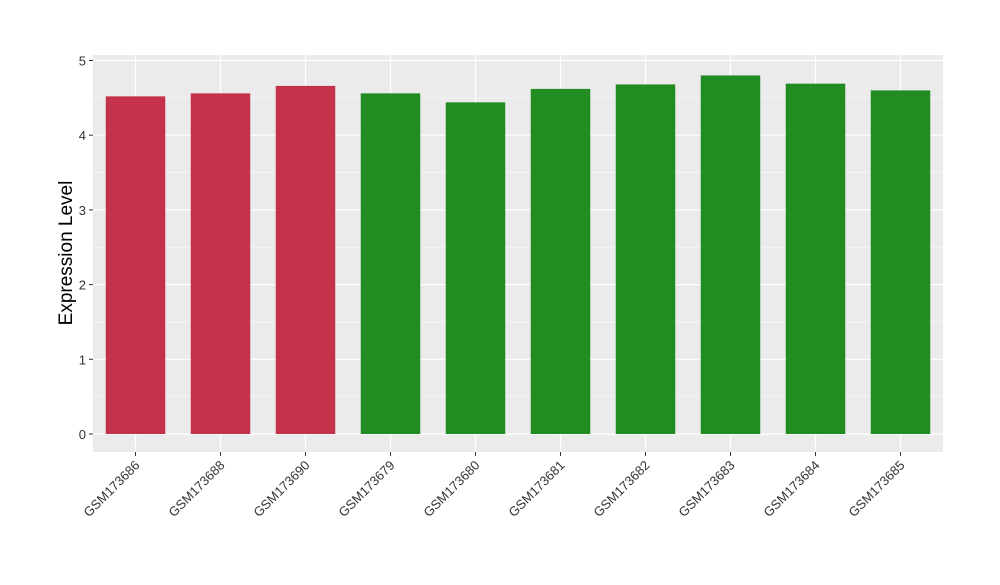 The image size is (1000, 585). I want to click on y-tick-label: 5, so click(82, 61).